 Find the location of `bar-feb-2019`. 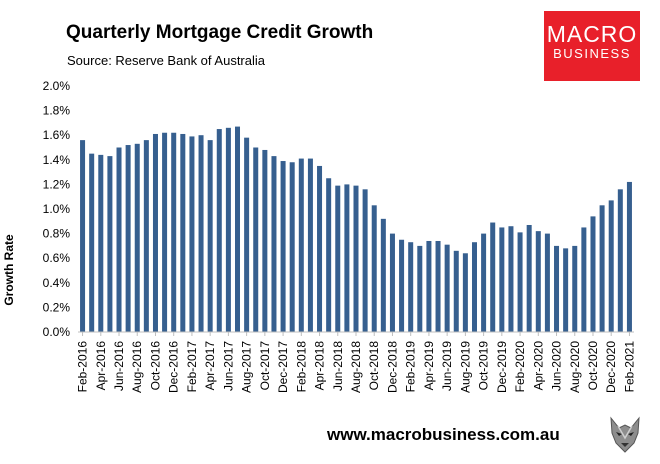

bar-feb-2019 is located at coordinates (411, 287).